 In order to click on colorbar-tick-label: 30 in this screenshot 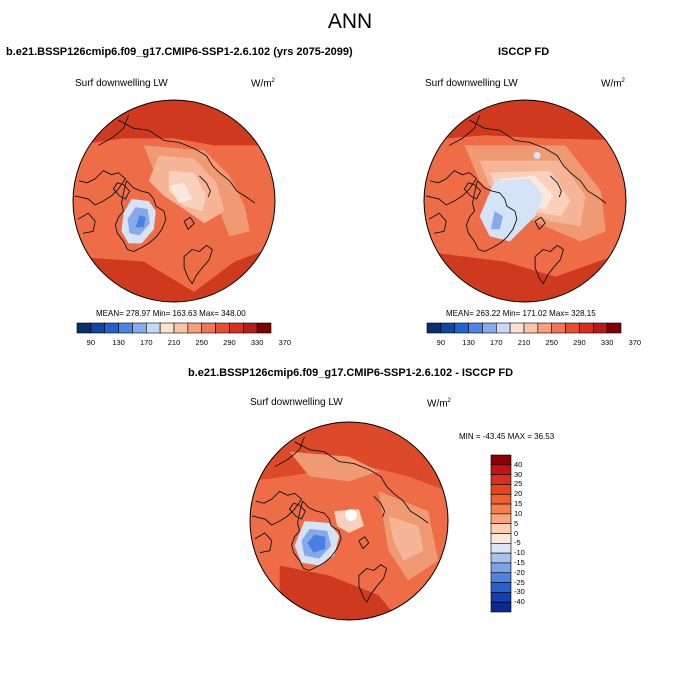, I will do `click(518, 474)`.